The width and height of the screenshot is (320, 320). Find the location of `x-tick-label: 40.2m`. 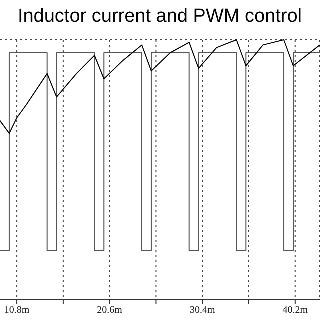

x-tick-label: 40.2m is located at coordinates (295, 310).